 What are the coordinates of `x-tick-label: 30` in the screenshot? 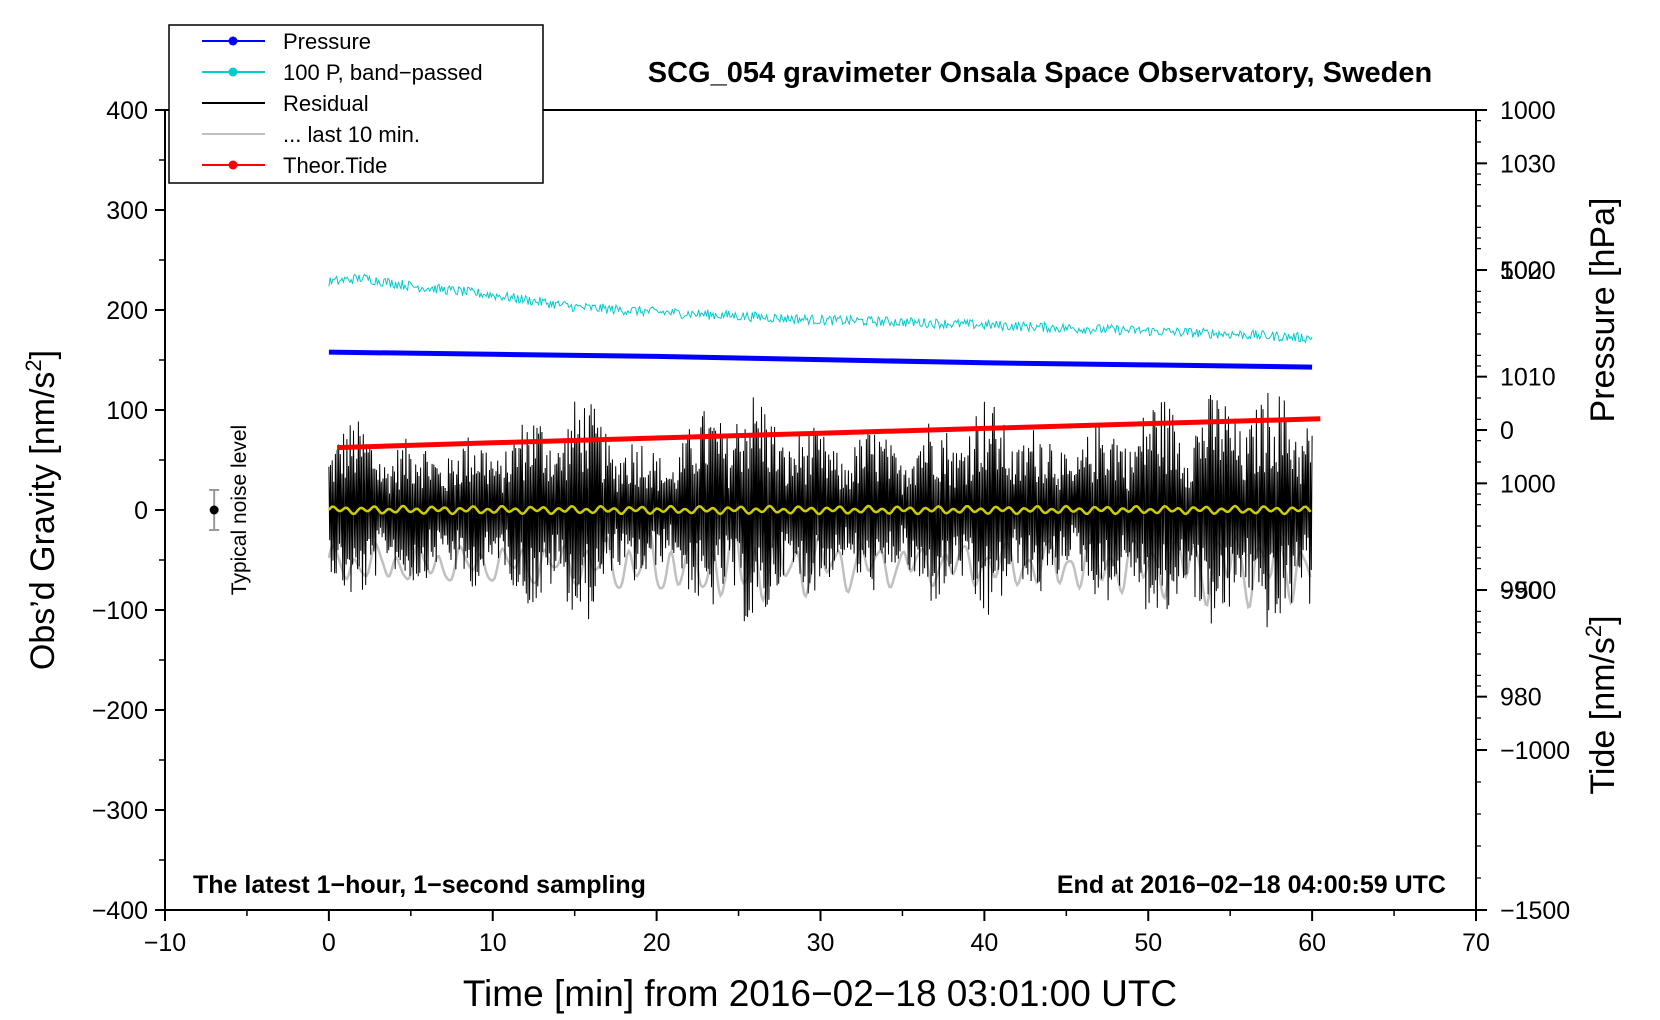 It's located at (821, 943).